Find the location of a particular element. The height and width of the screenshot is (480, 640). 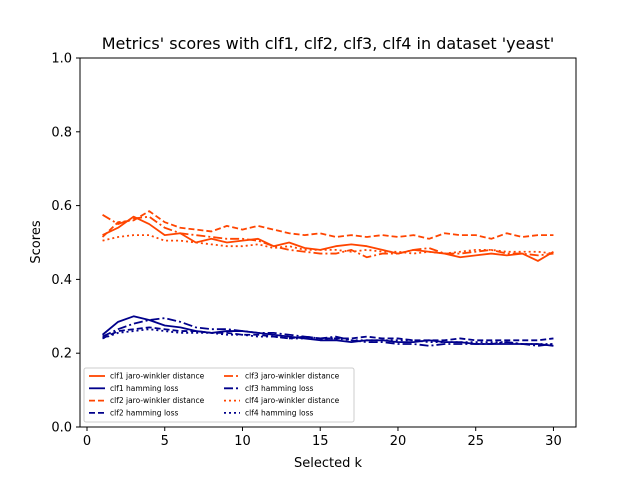

x-tick-label: 5 is located at coordinates (165, 441).